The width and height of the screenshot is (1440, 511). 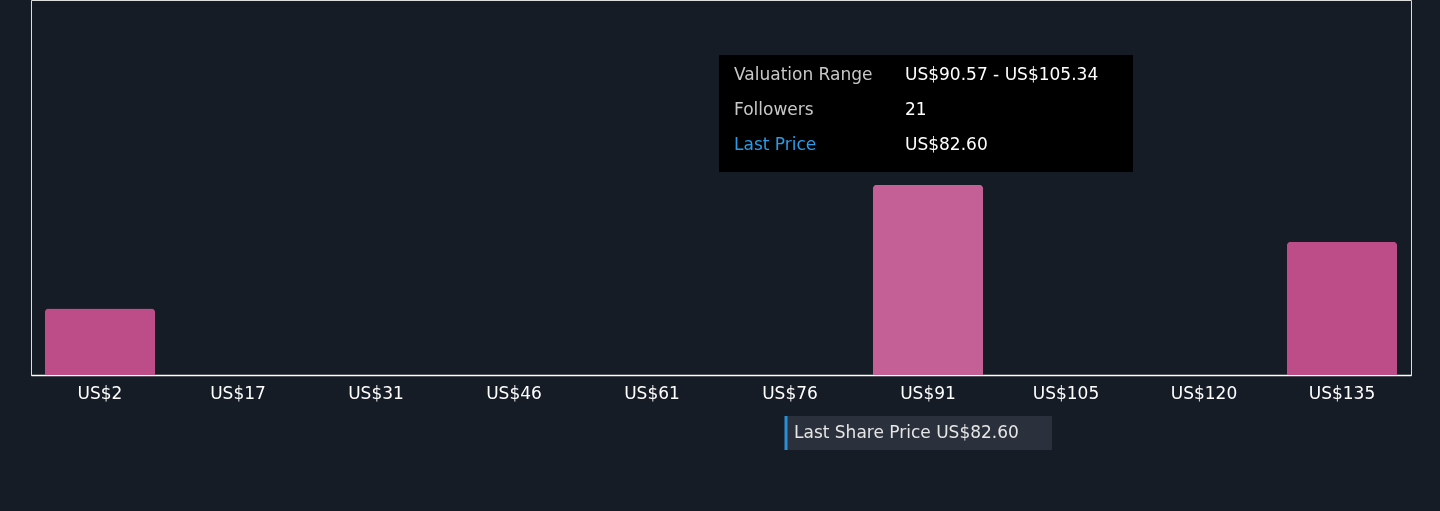 I want to click on x-tick-label: US$61, so click(x=652, y=392).